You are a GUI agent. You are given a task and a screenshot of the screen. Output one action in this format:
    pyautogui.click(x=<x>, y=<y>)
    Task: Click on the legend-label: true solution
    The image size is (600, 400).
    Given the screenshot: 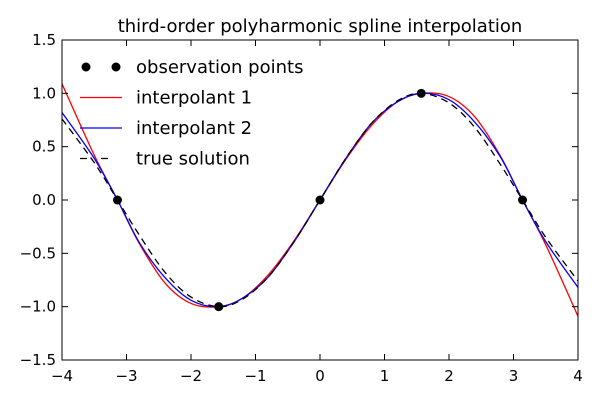 What is the action you would take?
    pyautogui.click(x=193, y=159)
    